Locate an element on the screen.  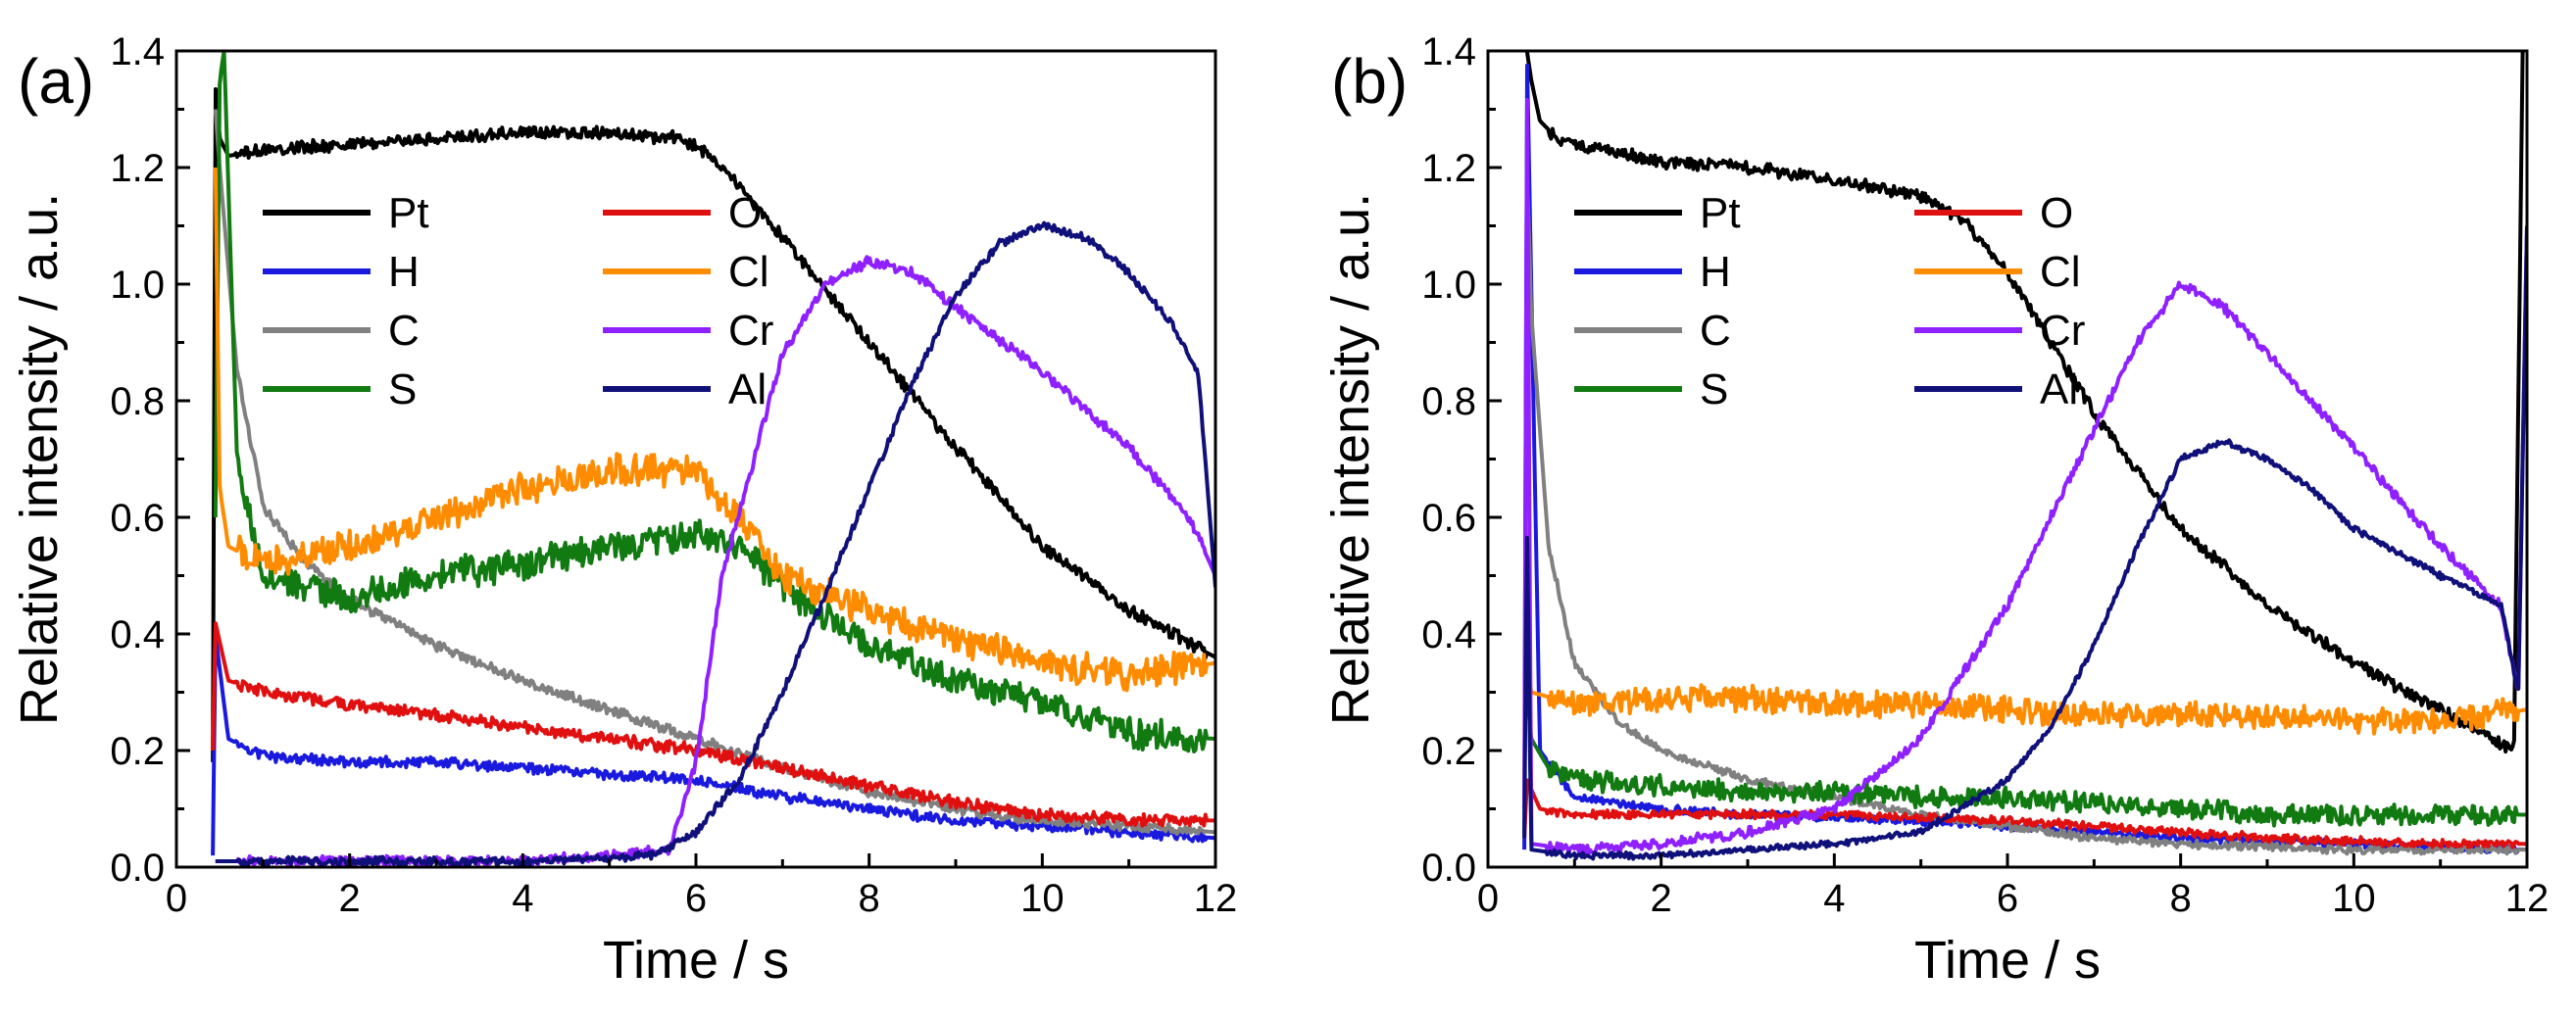
panel-label: (b) is located at coordinates (1369, 81).